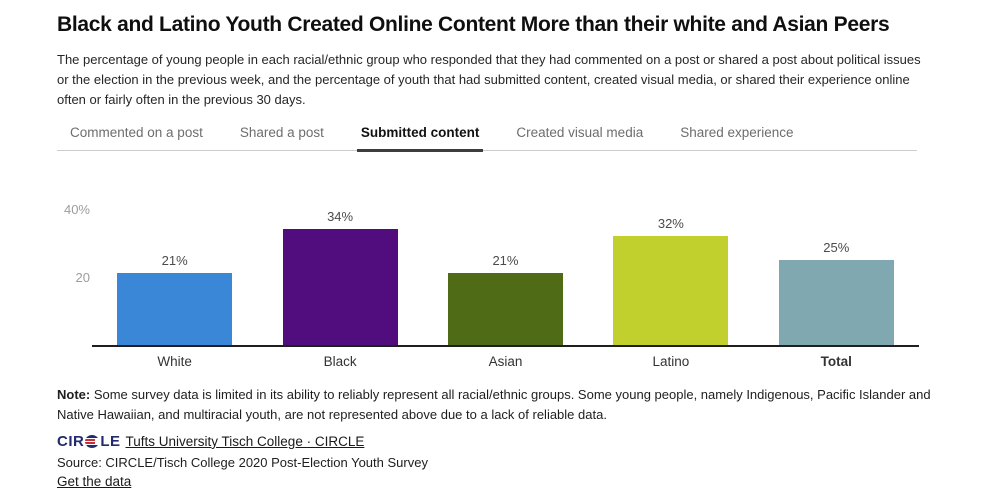  What do you see at coordinates (281, 132) in the screenshot?
I see `tab-shared-a-post: Shared a post` at bounding box center [281, 132].